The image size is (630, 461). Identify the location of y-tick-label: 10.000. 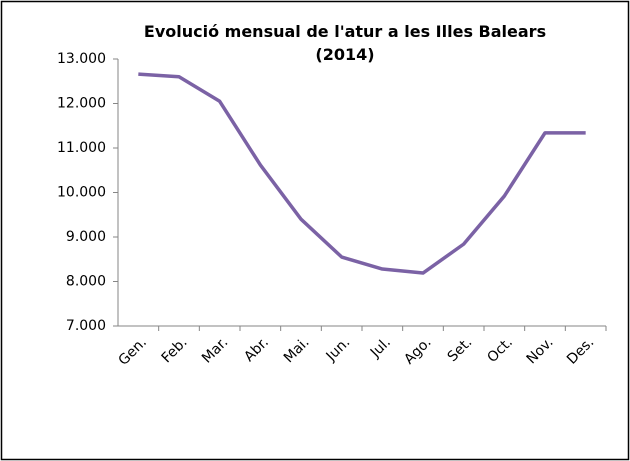
(81, 193).